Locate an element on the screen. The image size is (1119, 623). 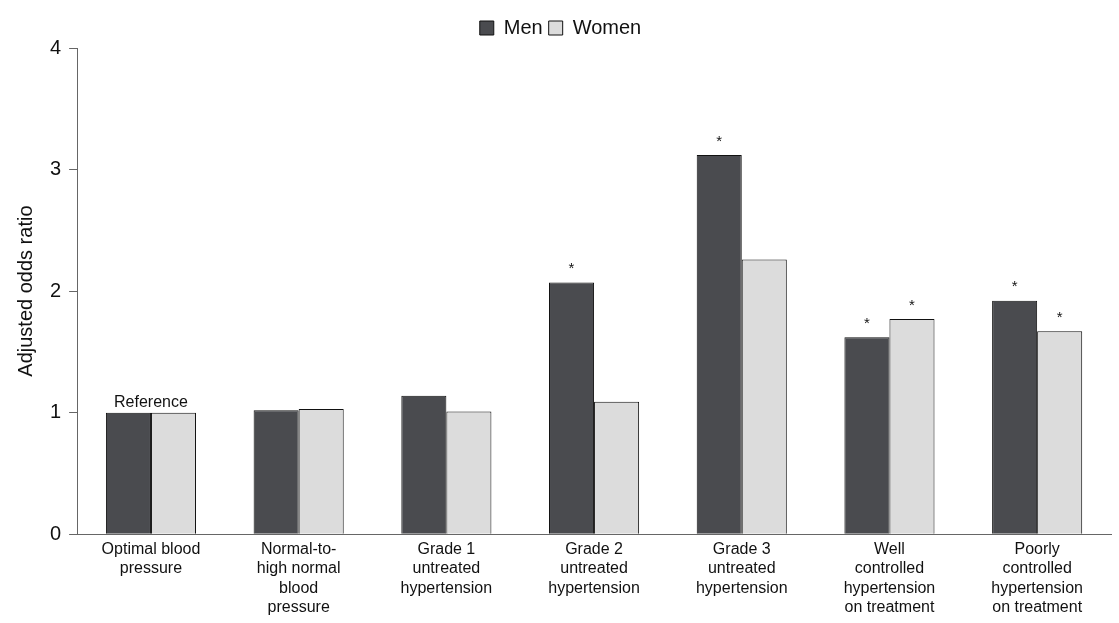
x-tick-label: Poorly controlled hypertension on treatment is located at coordinates (1037, 577).